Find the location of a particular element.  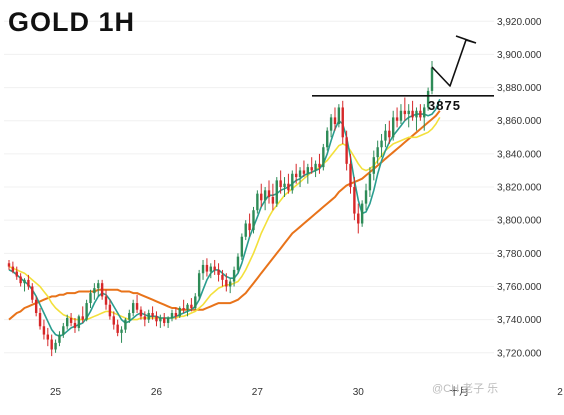

y-tick-label: 3,780.000 is located at coordinates (519, 254).